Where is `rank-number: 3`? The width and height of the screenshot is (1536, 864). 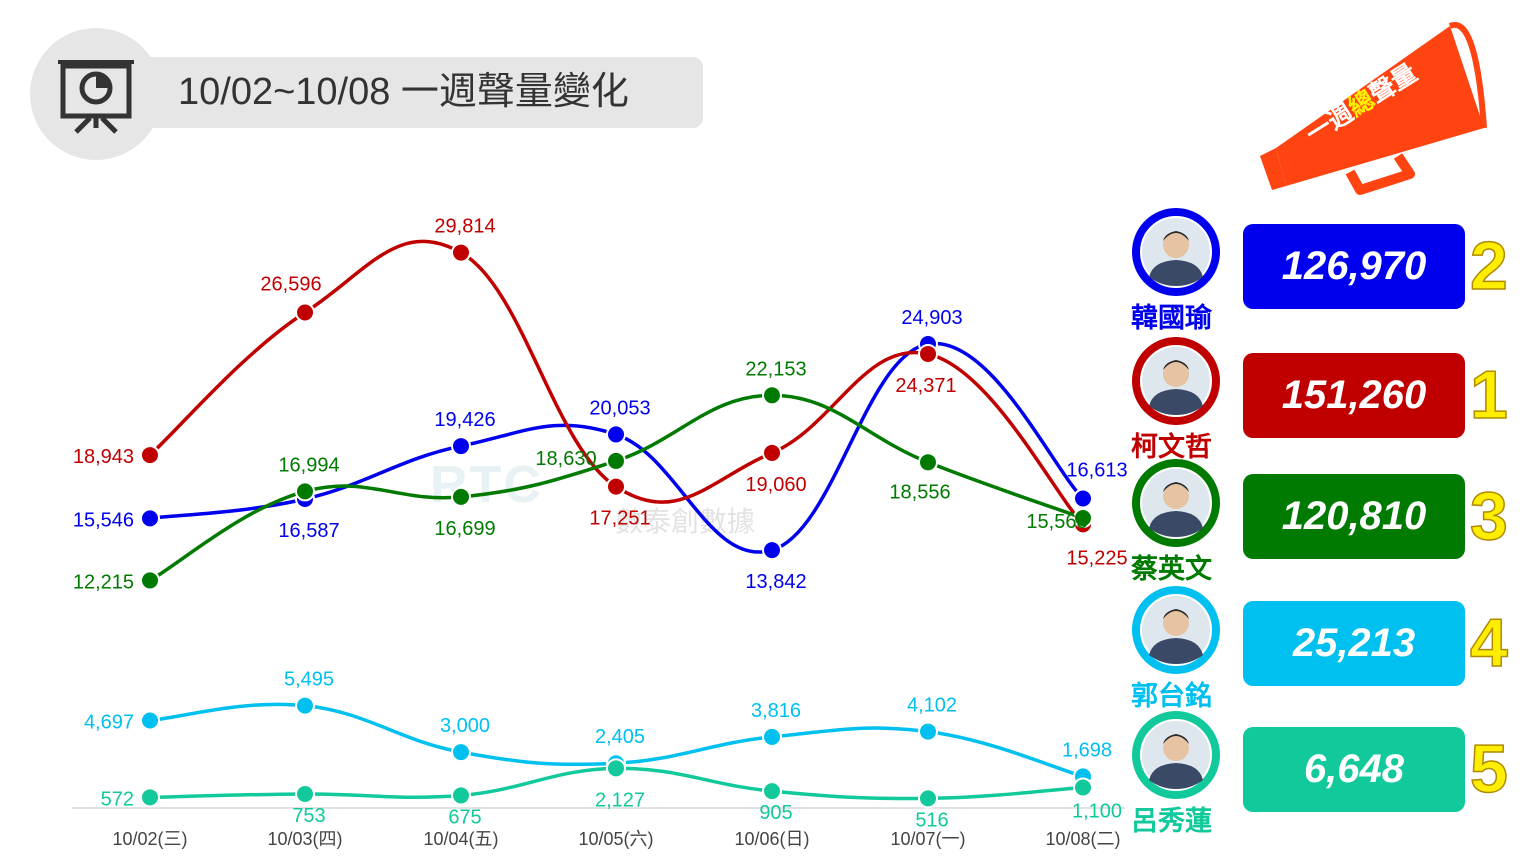
rank-number: 3 is located at coordinates (1488, 516).